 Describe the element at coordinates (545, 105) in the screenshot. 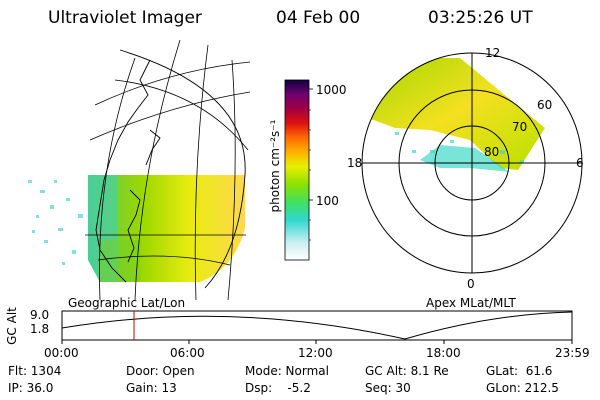

I see `lat-label-60: 60` at that location.